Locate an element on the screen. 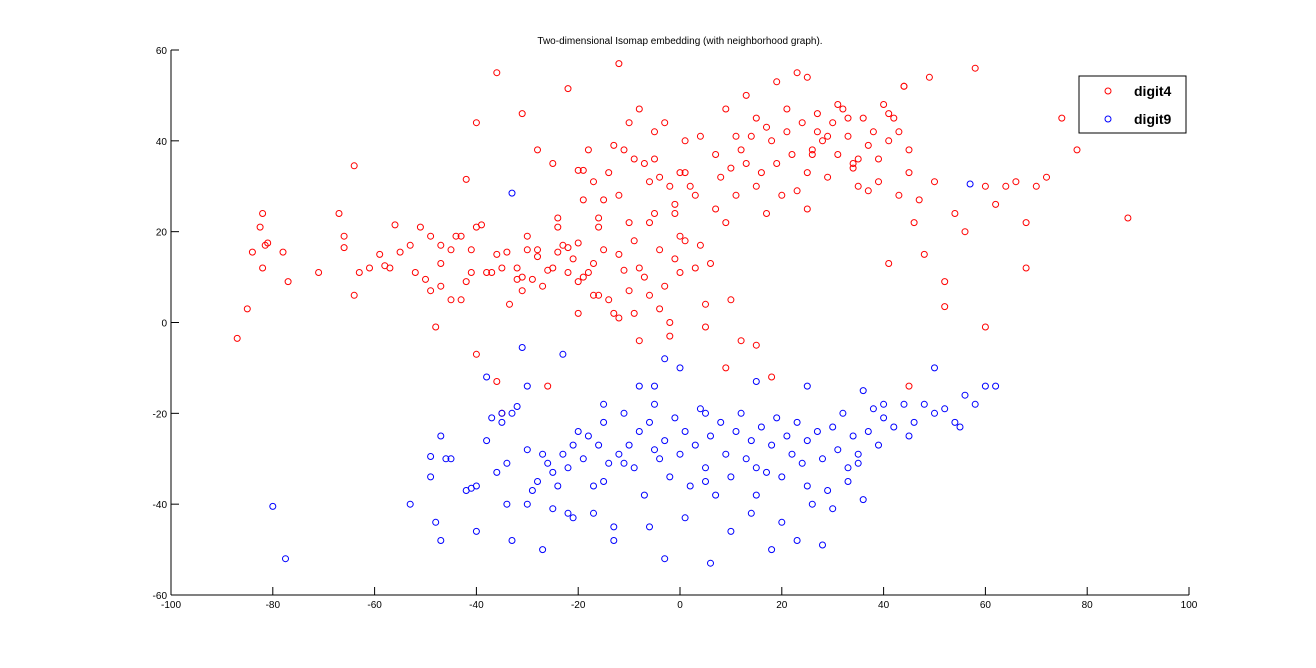  legend-marker-digit4 is located at coordinates (1108, 91).